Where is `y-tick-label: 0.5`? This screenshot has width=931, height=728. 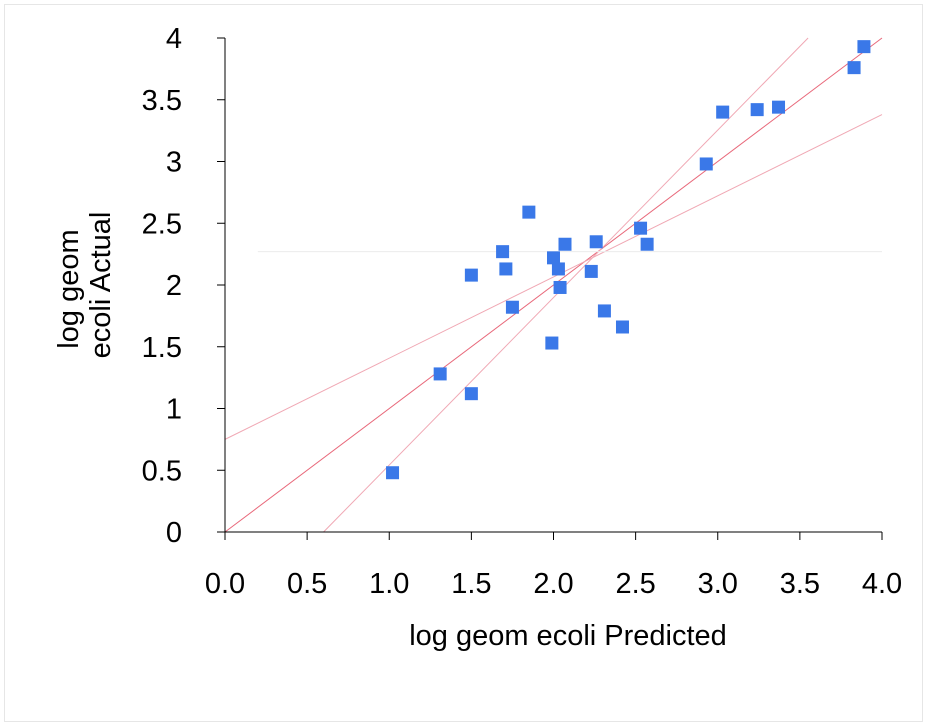
y-tick-label: 0.5 is located at coordinates (162, 471).